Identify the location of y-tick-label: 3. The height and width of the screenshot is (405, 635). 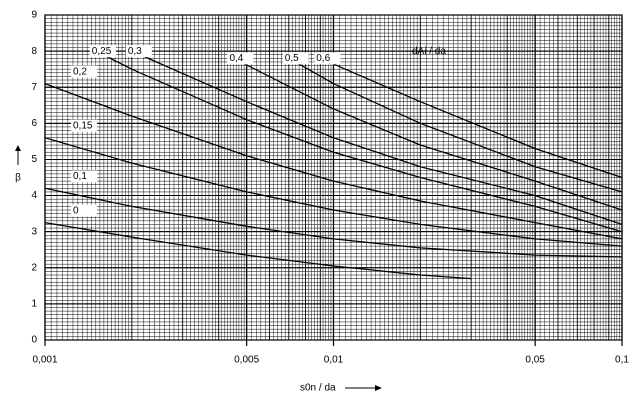
(34, 231).